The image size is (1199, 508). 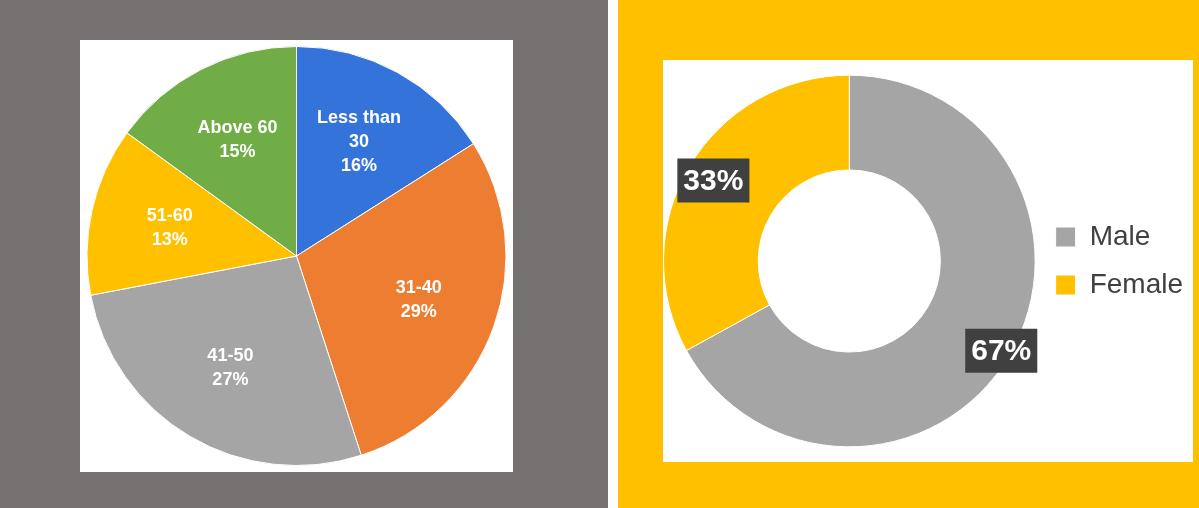 What do you see at coordinates (230, 354) in the screenshot?
I see `slice-label: 41-50` at bounding box center [230, 354].